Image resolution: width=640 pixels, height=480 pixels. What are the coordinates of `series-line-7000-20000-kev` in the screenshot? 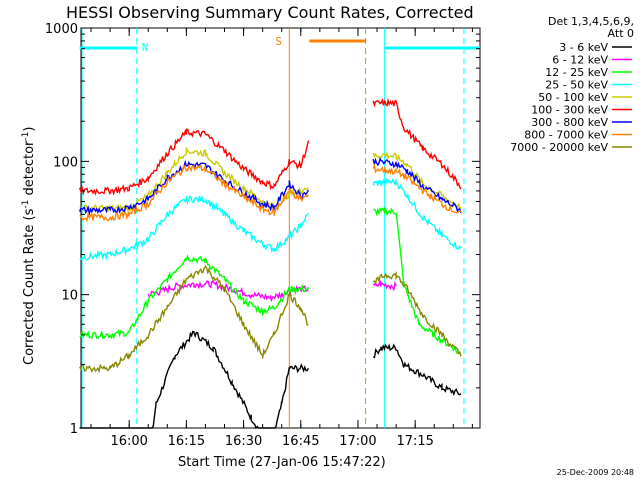 It's located at (193, 319).